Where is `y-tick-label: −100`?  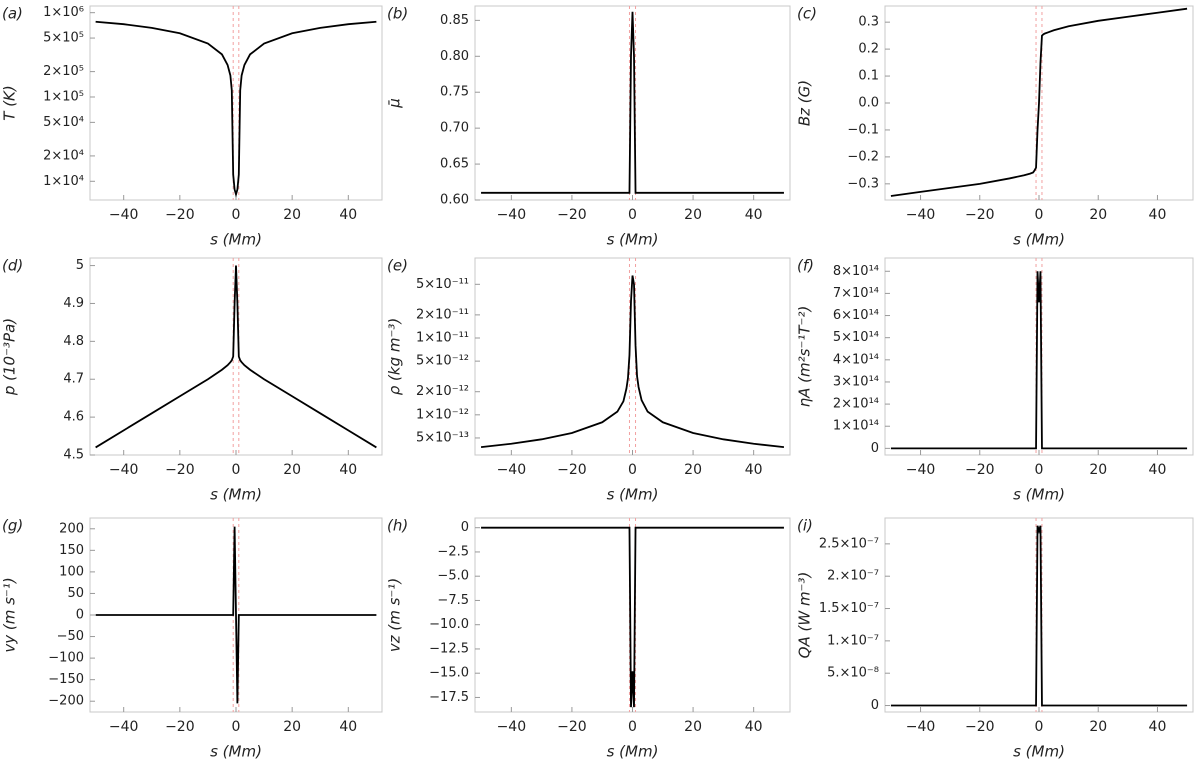
y-tick-label: −100 is located at coordinates (66, 658).